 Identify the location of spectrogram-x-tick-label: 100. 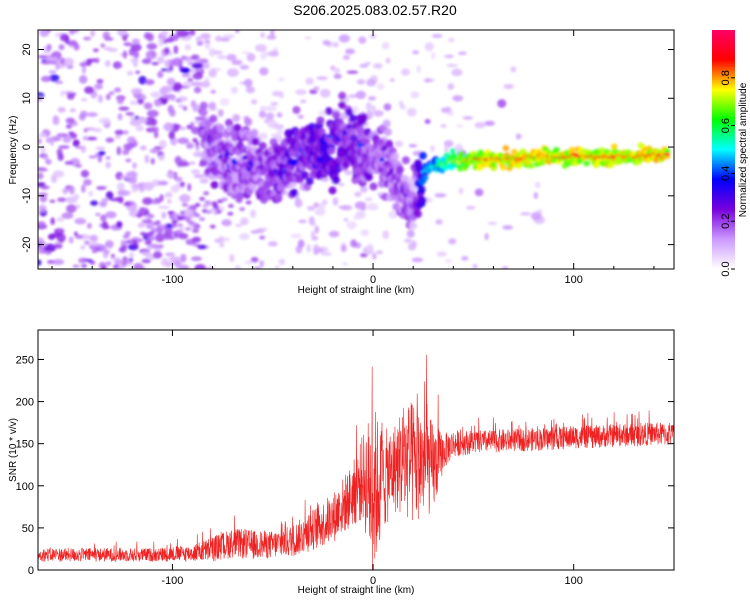
(574, 280).